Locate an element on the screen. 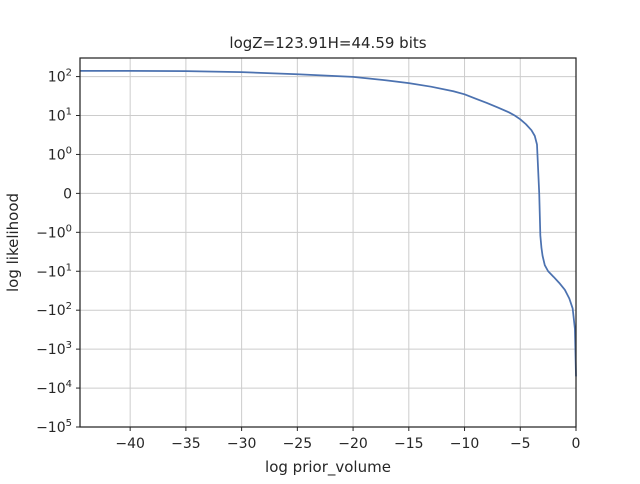  y-tick-label: −101 is located at coordinates (54, 271).